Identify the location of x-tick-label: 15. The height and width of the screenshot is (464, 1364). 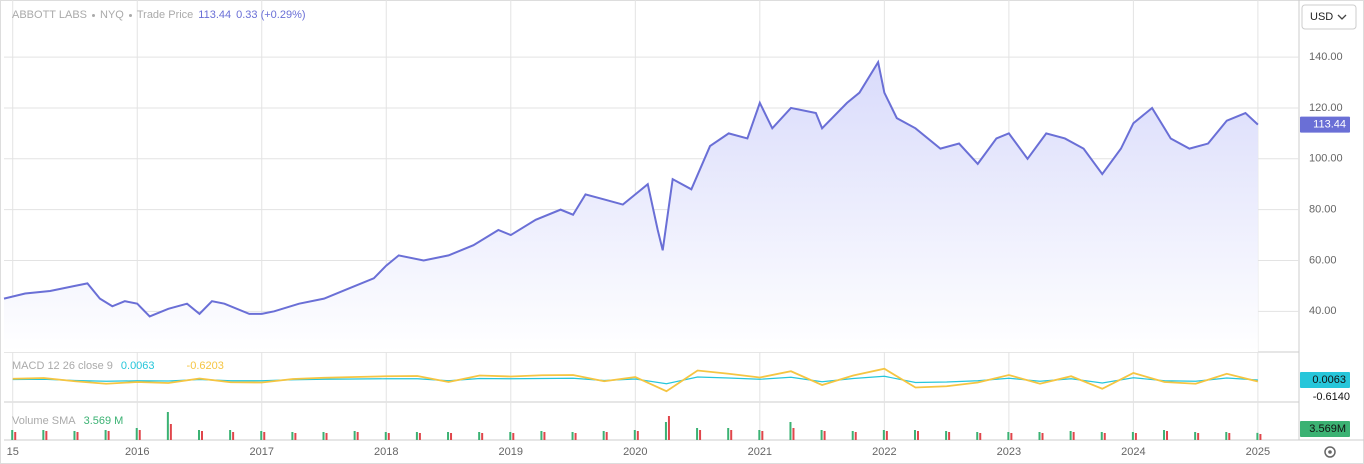
(13, 452).